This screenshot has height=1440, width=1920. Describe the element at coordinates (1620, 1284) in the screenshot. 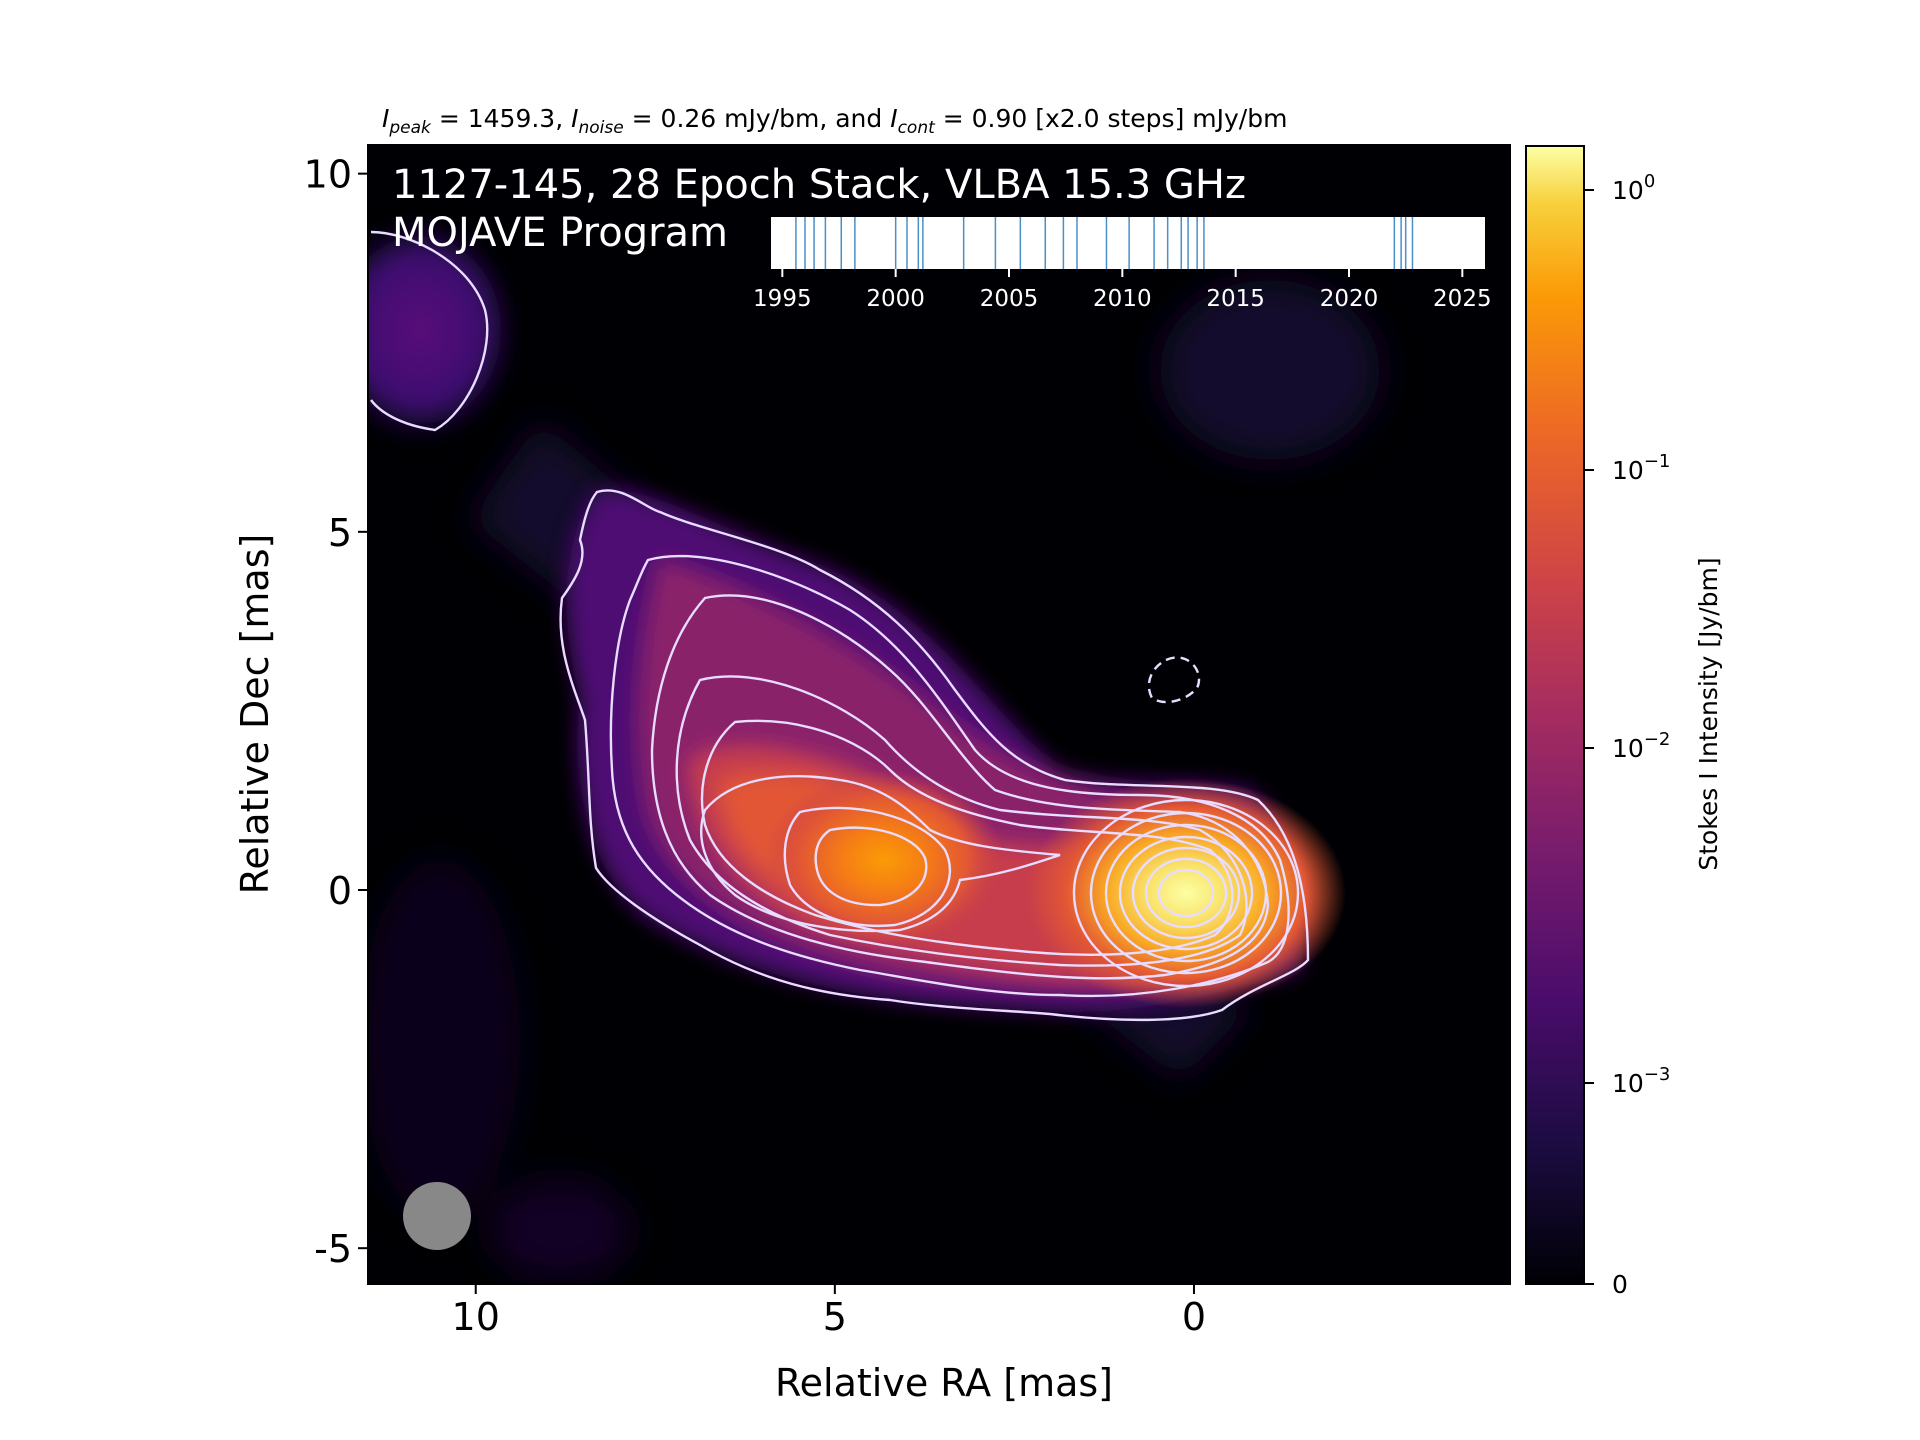

I see `colorbar-tick-label: 0` at that location.